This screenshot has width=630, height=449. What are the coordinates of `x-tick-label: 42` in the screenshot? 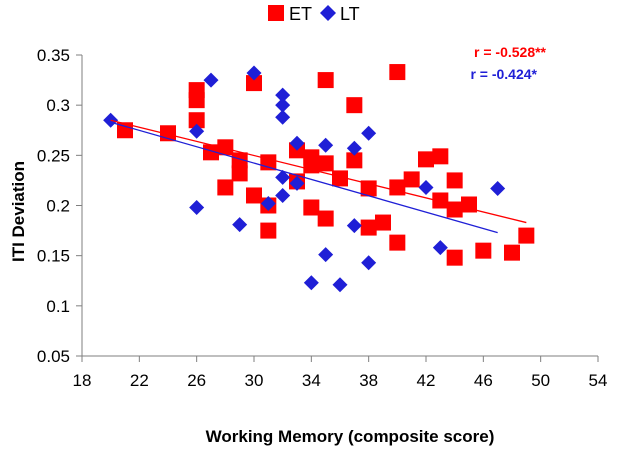 It's located at (426, 380).